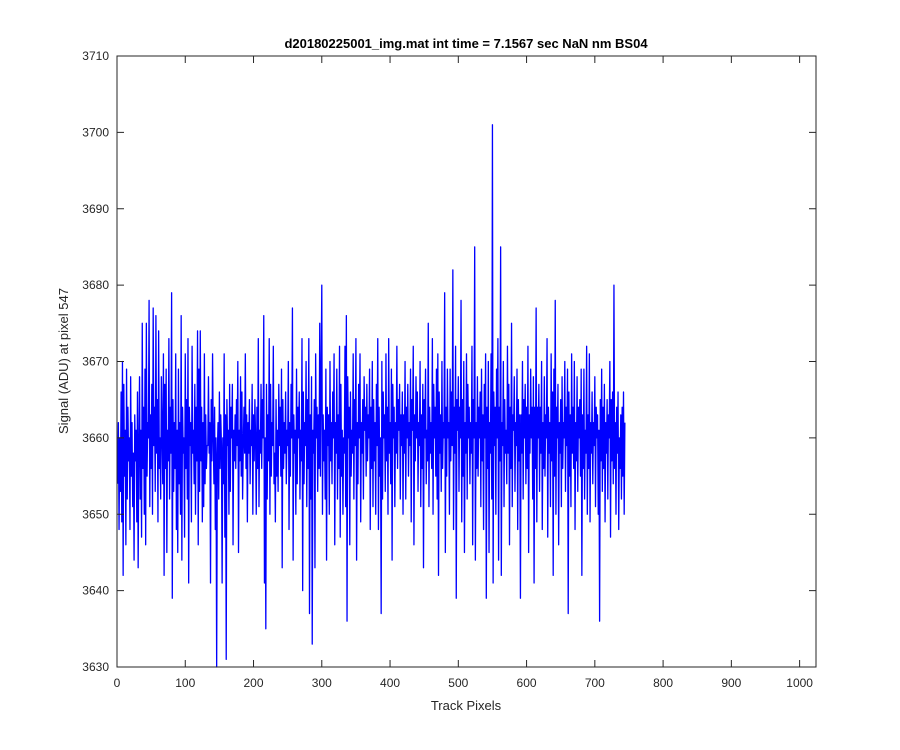  Describe the element at coordinates (458, 683) in the screenshot. I see `x-tick-label: 500` at that location.